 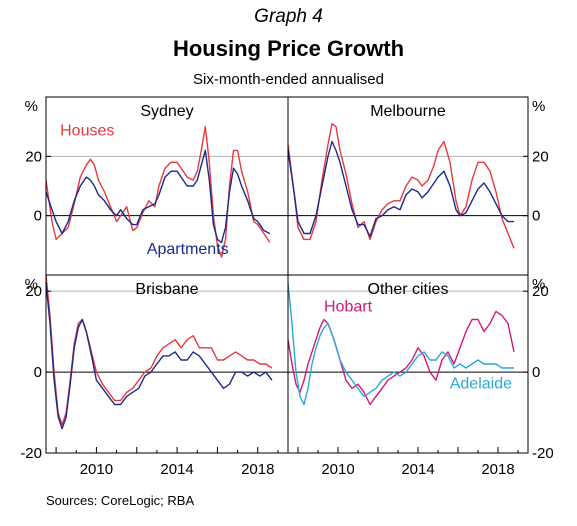 What do you see at coordinates (31, 453) in the screenshot?
I see `y-tick-label-left: -20` at bounding box center [31, 453].